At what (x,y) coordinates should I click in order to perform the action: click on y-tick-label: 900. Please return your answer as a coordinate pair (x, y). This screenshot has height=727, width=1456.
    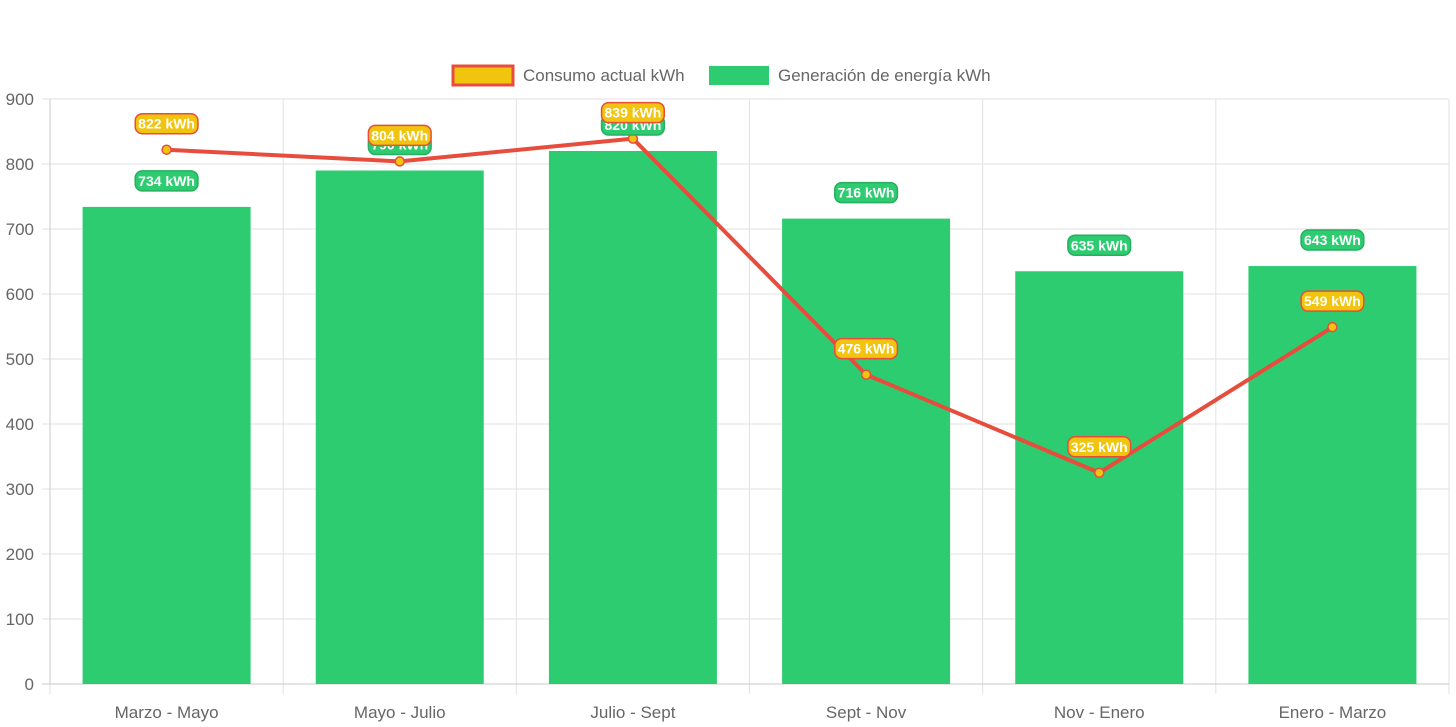
    Looking at the image, I should click on (20, 99).